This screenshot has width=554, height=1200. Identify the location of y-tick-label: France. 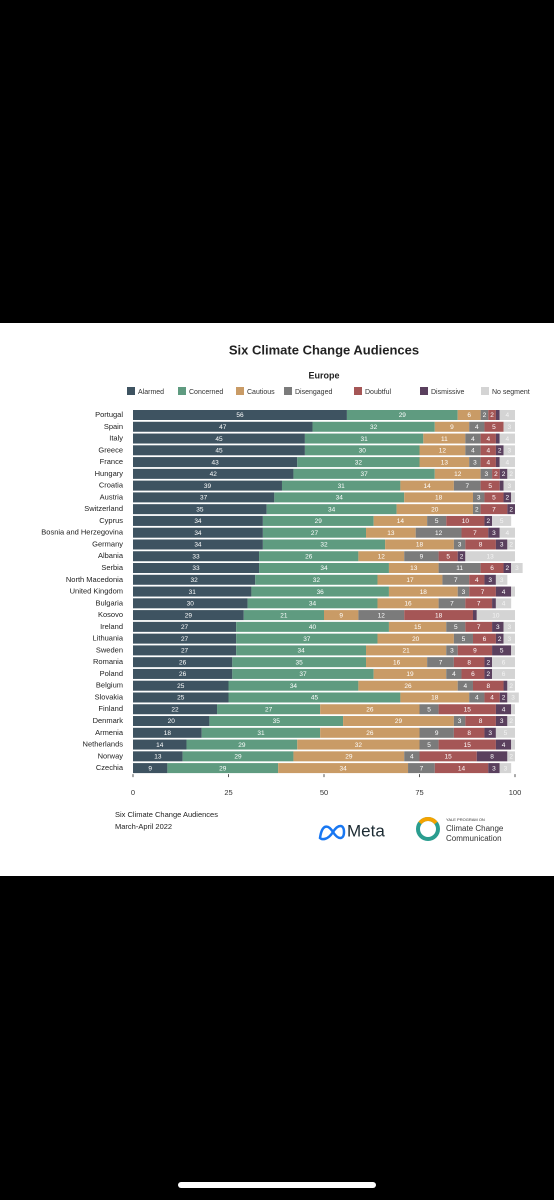
(111, 461).